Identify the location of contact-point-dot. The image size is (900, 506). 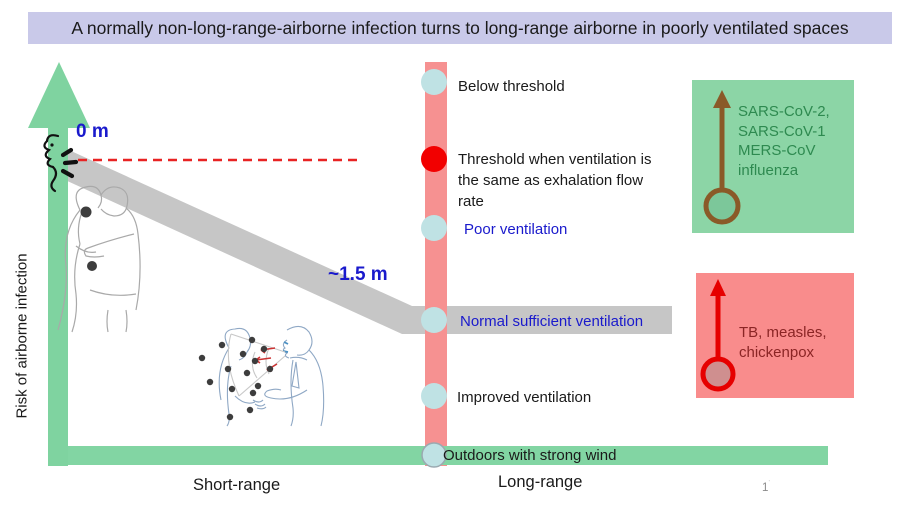
(86, 212).